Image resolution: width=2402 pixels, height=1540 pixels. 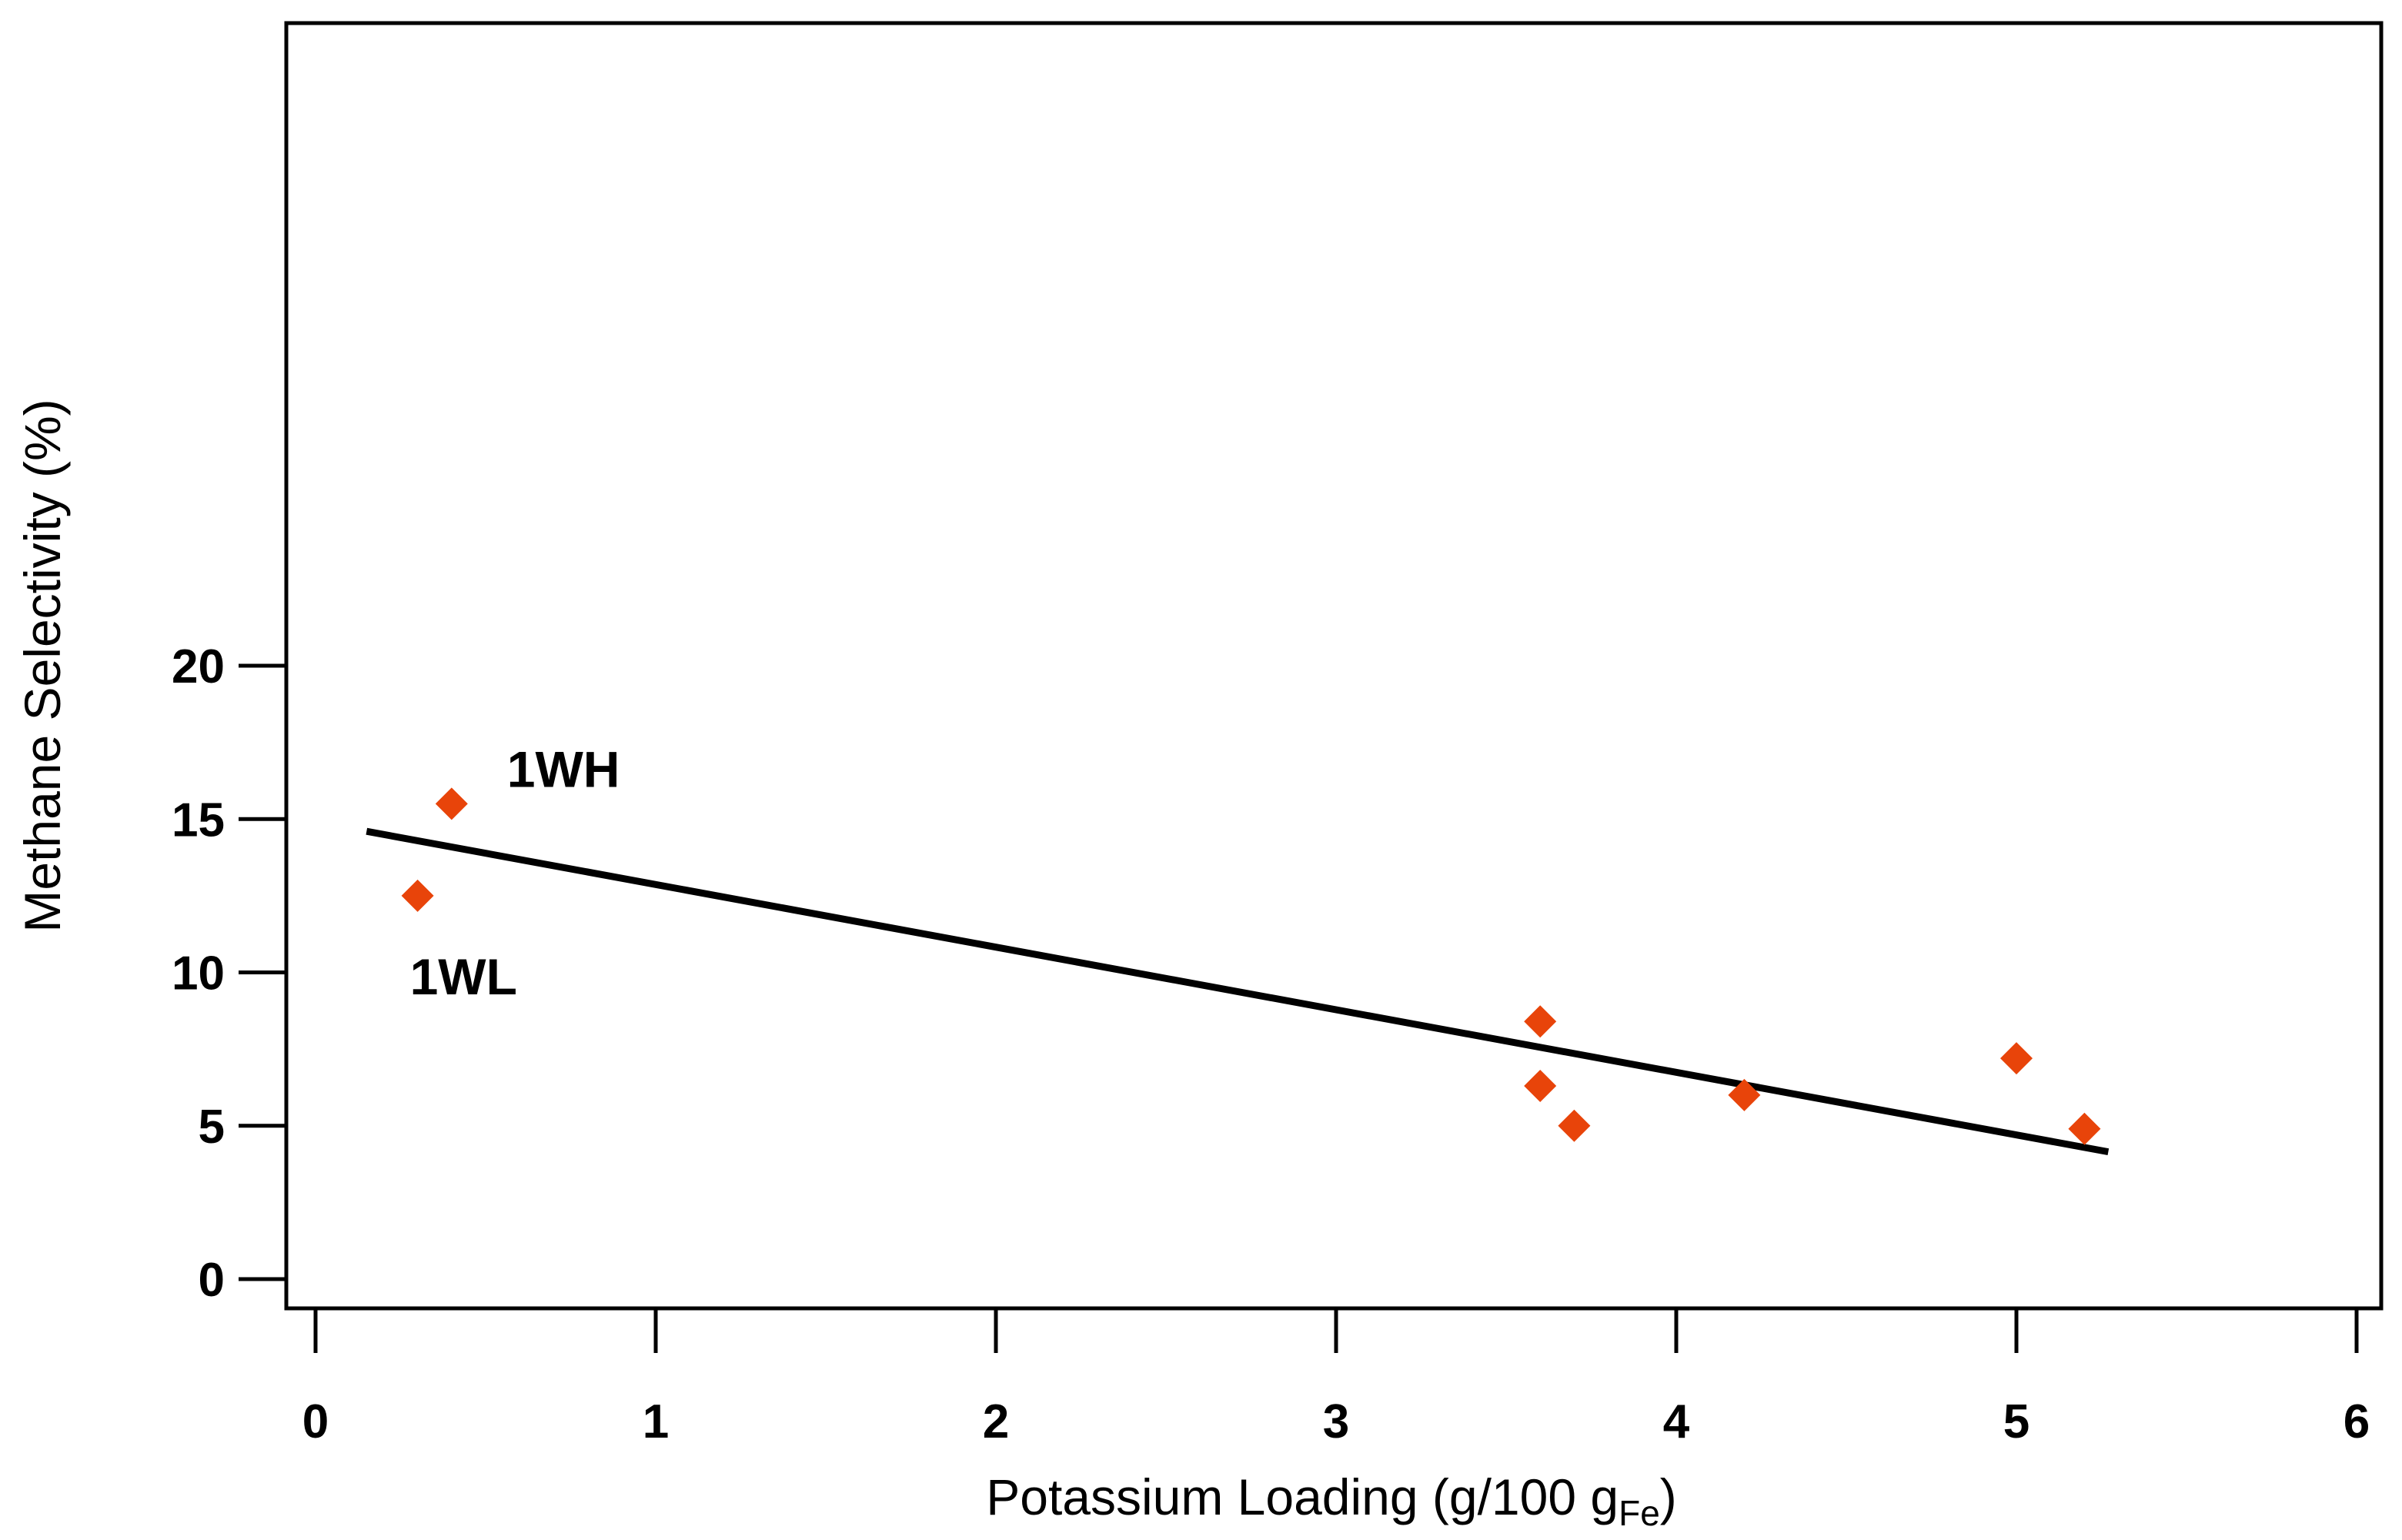 What do you see at coordinates (229, 973) in the screenshot?
I see `y-axis-ticks: 0 5 10 15 20` at bounding box center [229, 973].